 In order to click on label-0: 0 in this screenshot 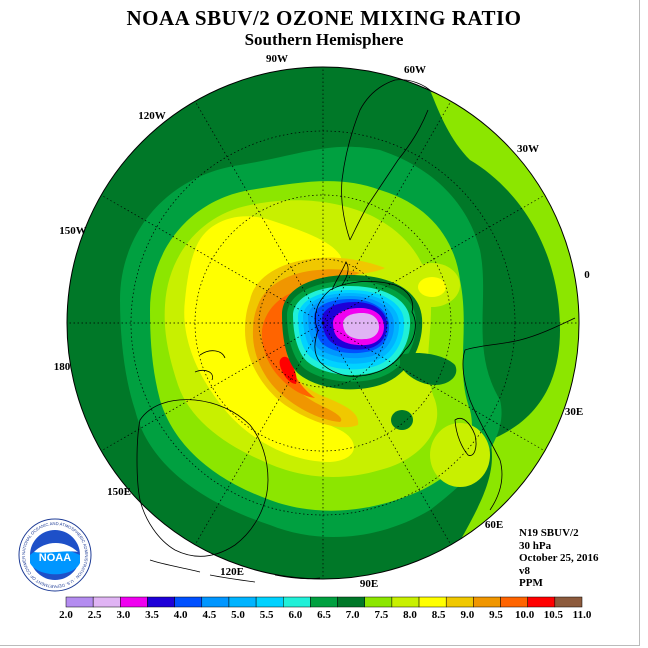, I will do `click(587, 275)`.